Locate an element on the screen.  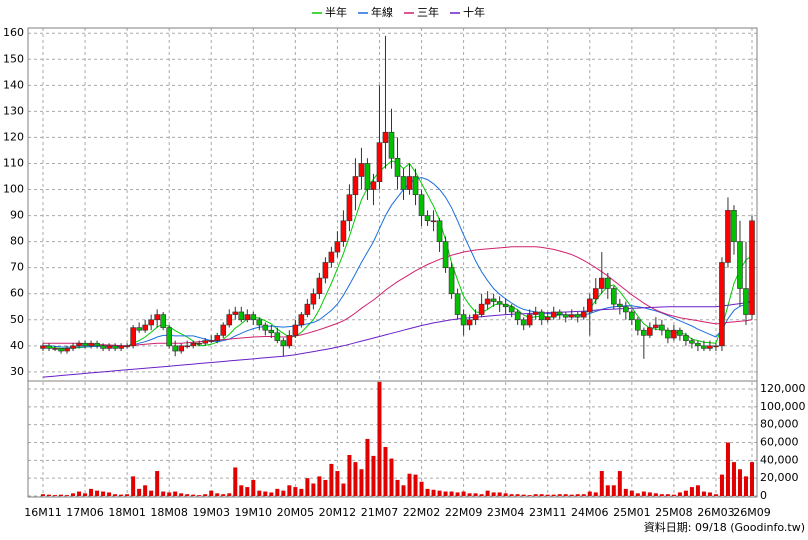
y-tick-label: 110 is located at coordinates (13, 162).